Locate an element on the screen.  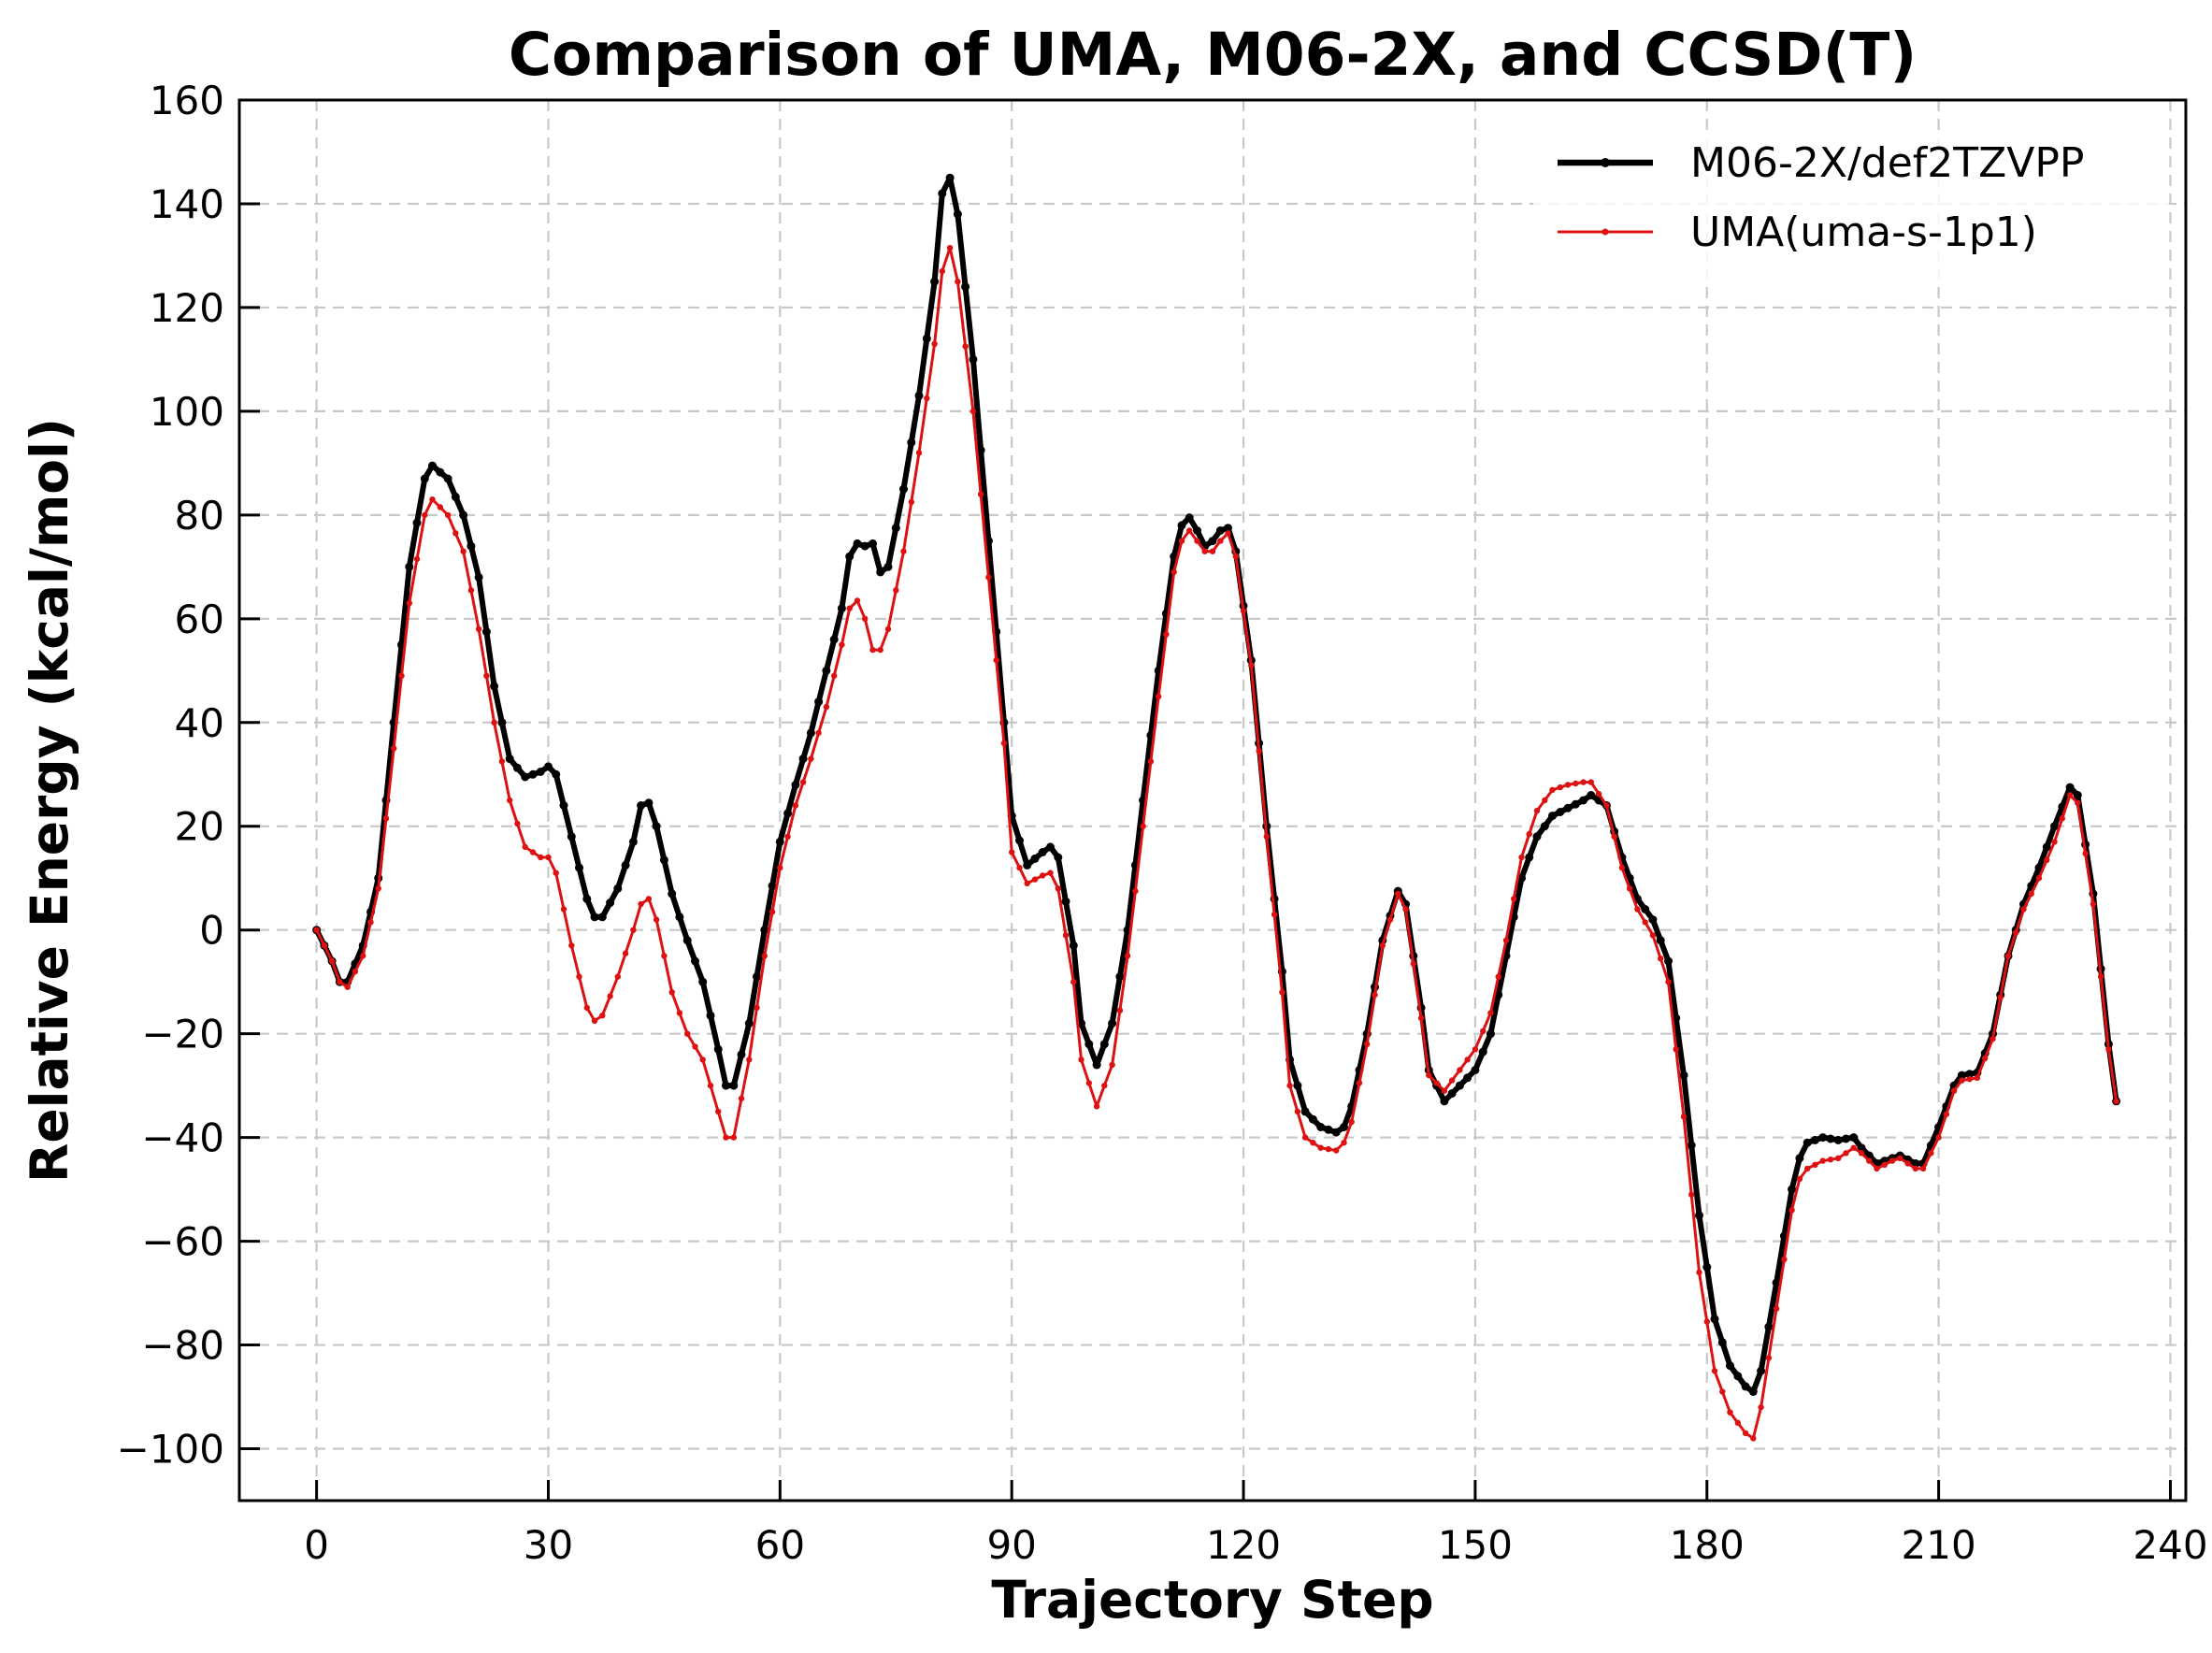
x-axis-label: Trajectory Step is located at coordinates (1212, 1600).